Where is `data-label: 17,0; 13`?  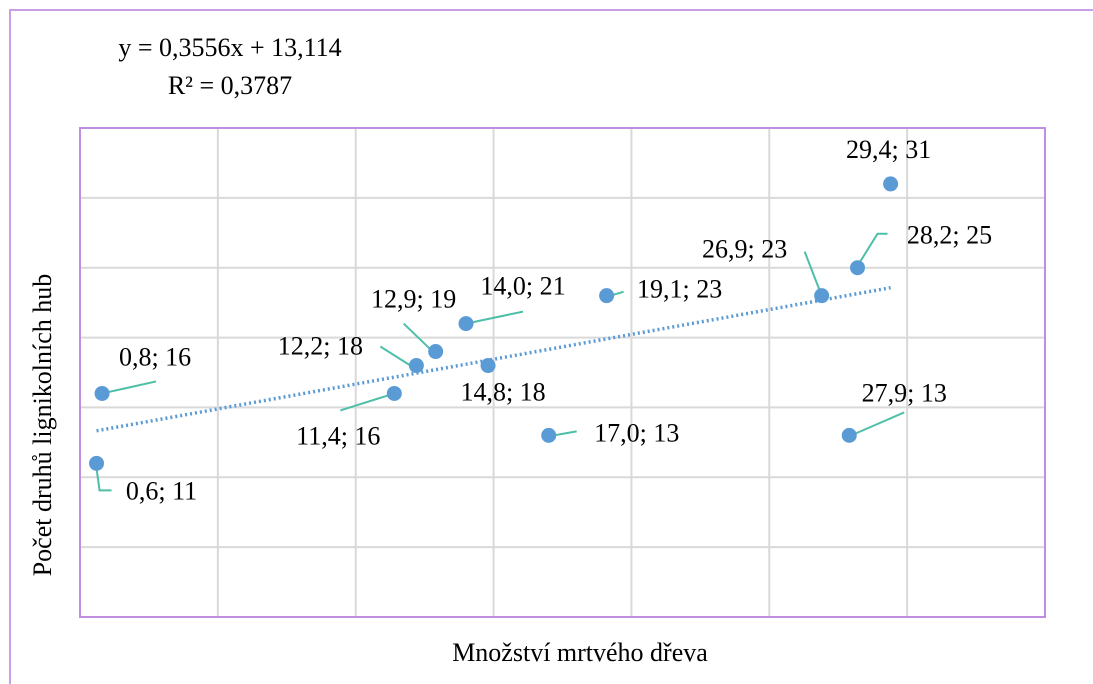 data-label: 17,0; 13 is located at coordinates (636, 432).